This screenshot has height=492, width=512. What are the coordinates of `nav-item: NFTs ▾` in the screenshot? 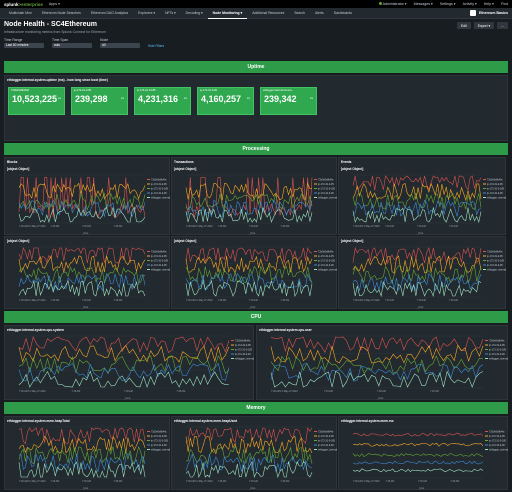 It's located at (170, 12).